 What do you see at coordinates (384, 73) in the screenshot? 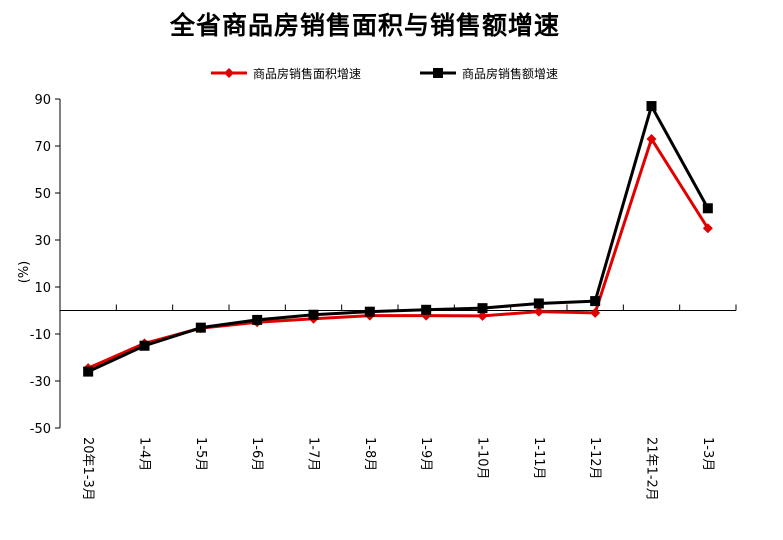
I see `legend: 商品房销售面积增速 商品房销售额增速` at bounding box center [384, 73].